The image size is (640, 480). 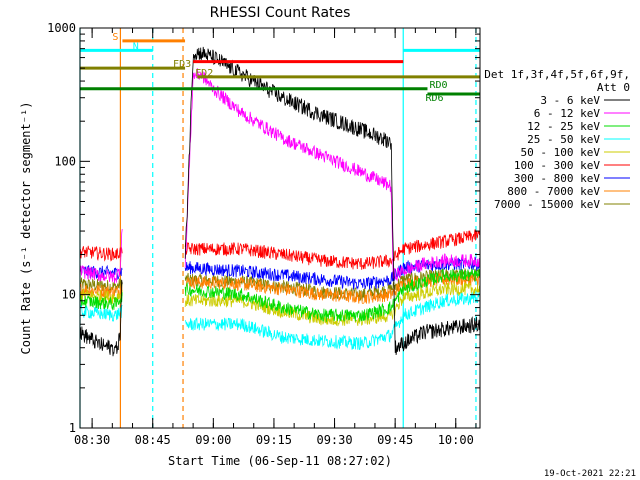 I want to click on series-line-12-25keV, so click(x=279, y=294).